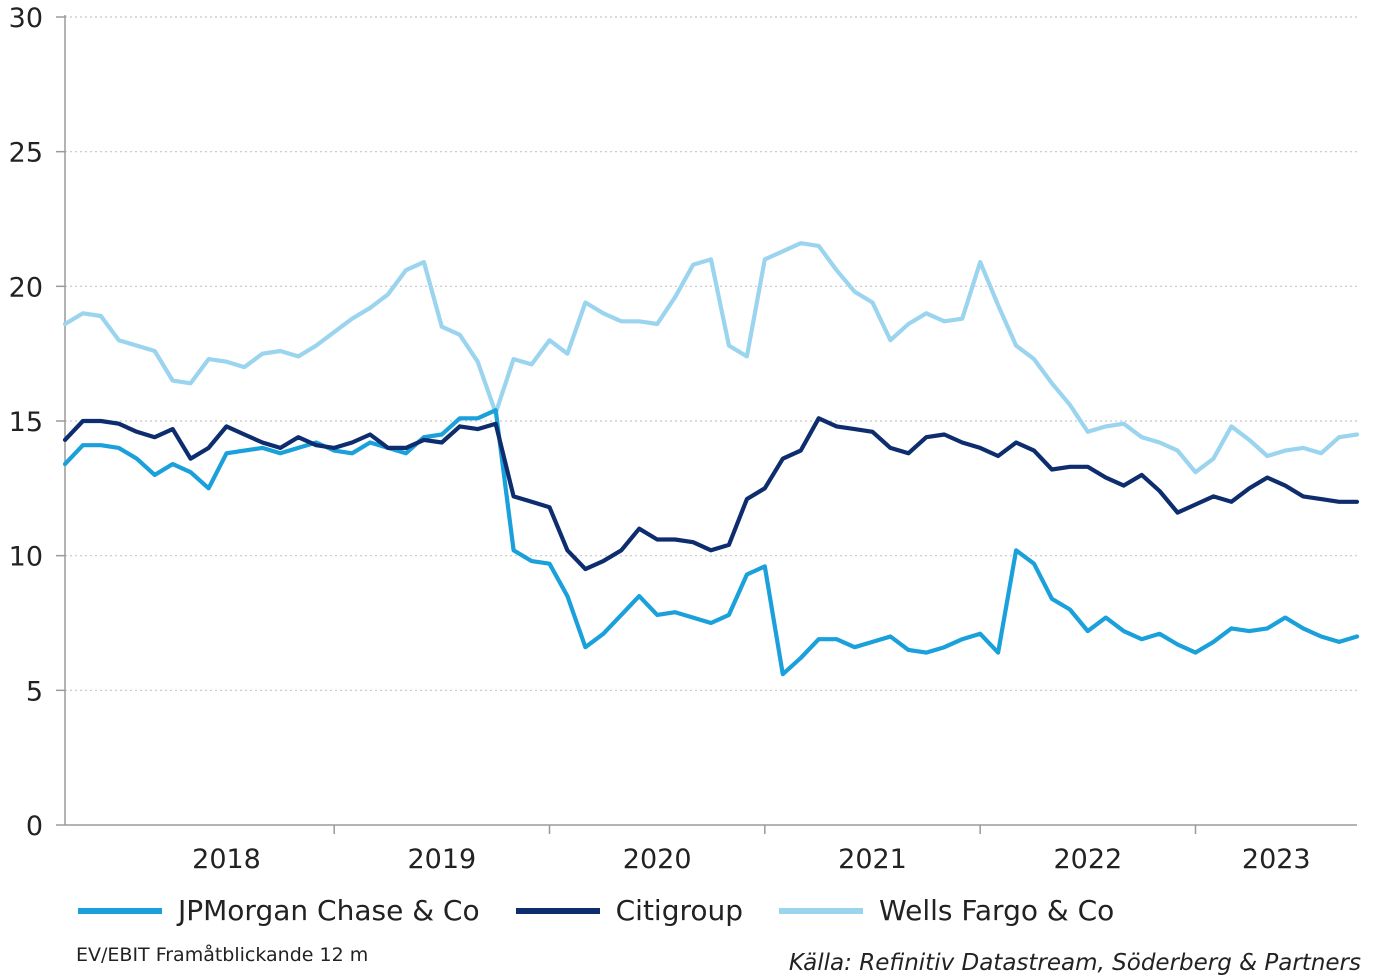 Image resolution: width=1375 pixels, height=978 pixels. What do you see at coordinates (26, 287) in the screenshot?
I see `y-tick-label: 20` at bounding box center [26, 287].